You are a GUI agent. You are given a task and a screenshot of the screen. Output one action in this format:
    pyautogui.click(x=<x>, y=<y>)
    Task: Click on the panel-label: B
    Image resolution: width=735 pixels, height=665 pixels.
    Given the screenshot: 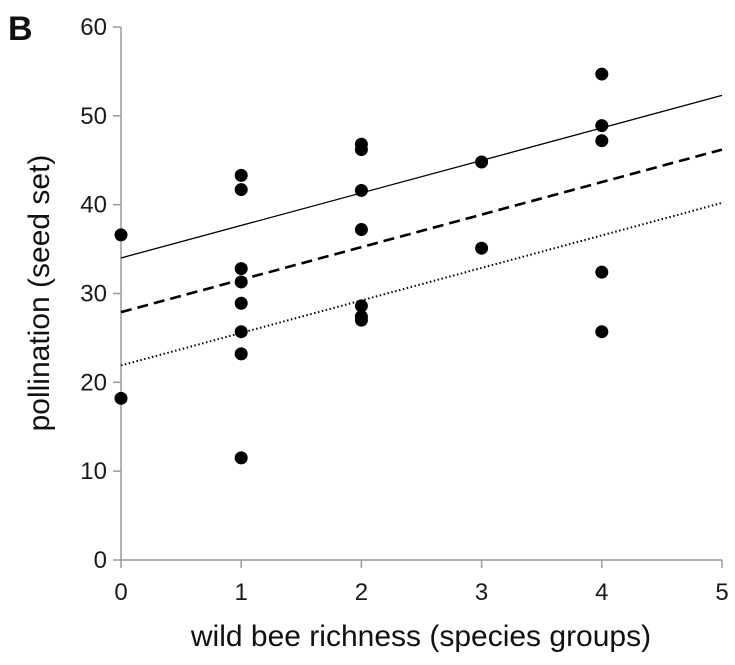 What is the action you would take?
    pyautogui.click(x=20, y=29)
    